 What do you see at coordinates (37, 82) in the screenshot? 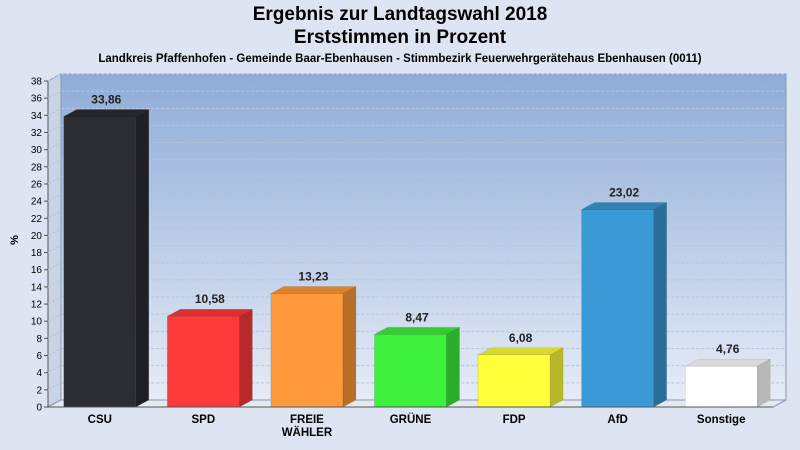
I see `y-tick-label: 38` at bounding box center [37, 82].